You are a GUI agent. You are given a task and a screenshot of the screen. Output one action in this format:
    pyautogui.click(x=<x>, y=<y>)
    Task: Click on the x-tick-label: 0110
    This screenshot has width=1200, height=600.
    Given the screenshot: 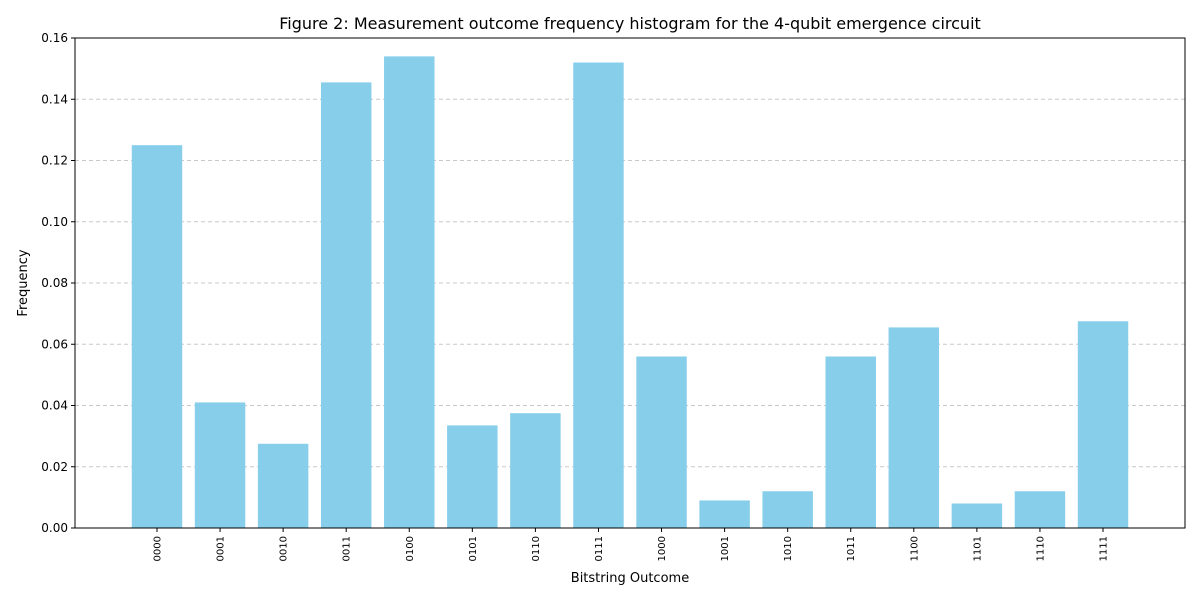 What is the action you would take?
    pyautogui.click(x=536, y=548)
    